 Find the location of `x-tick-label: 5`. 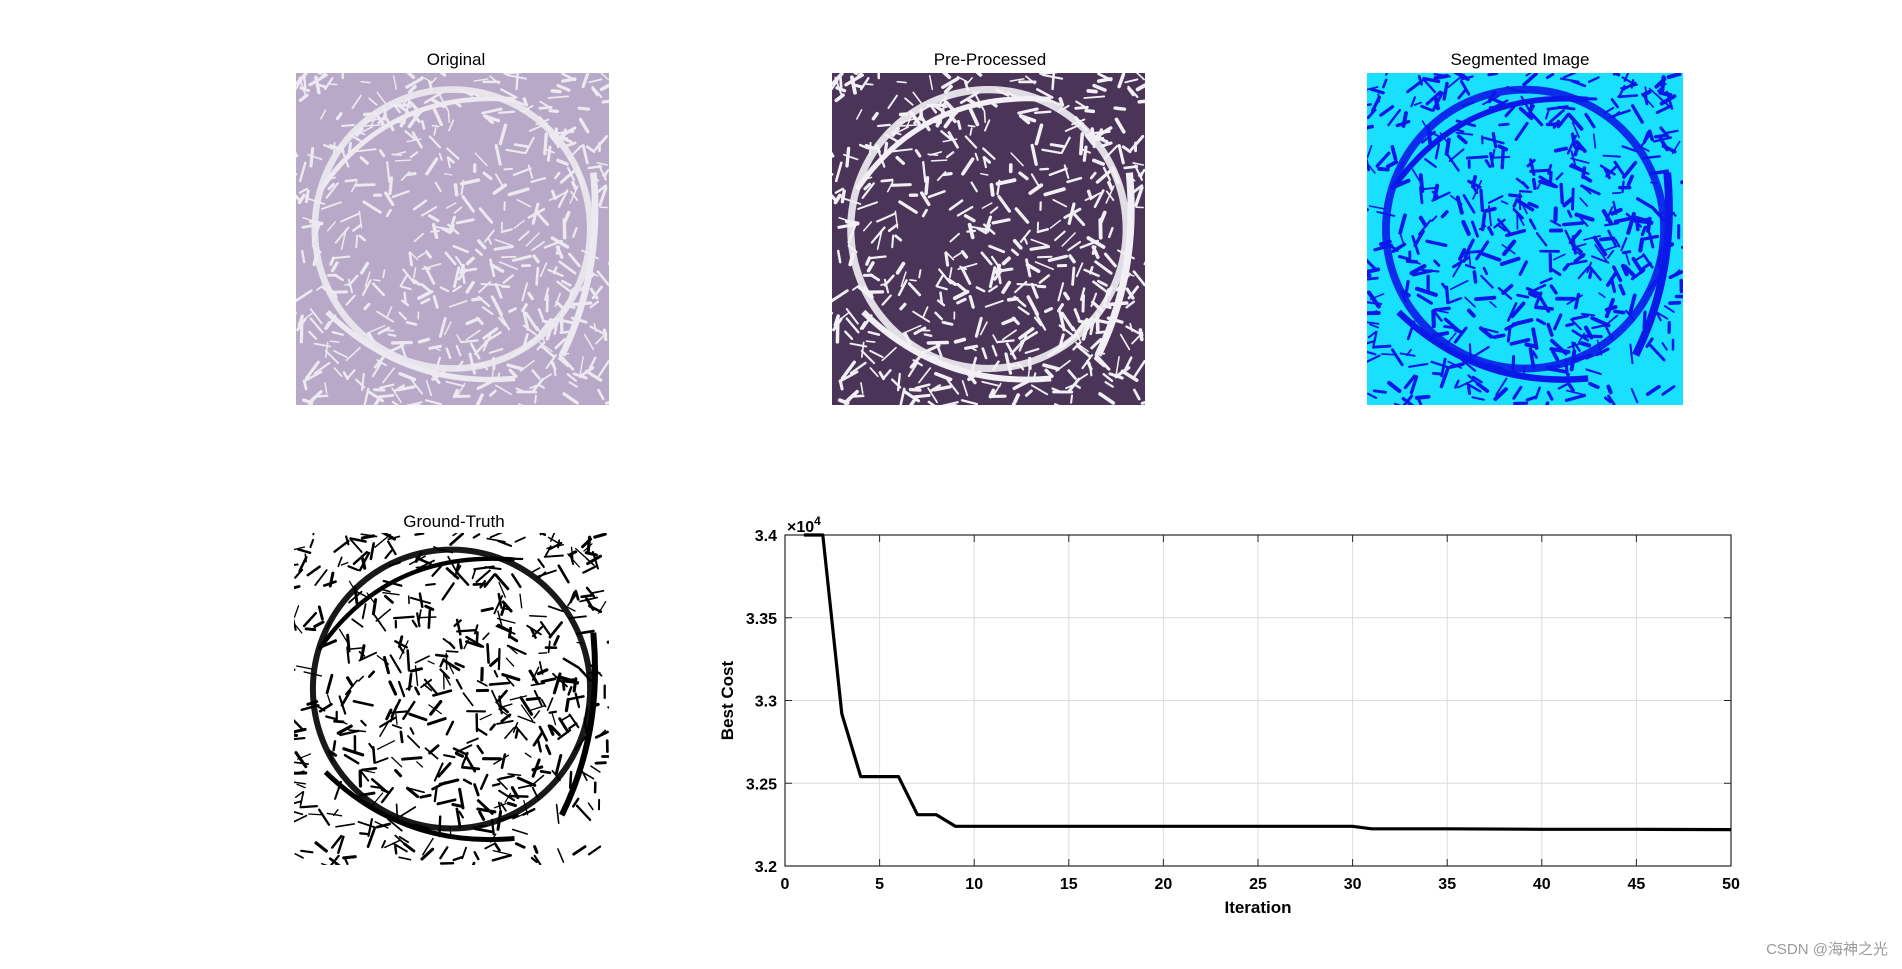

x-tick-label: 5 is located at coordinates (879, 884).